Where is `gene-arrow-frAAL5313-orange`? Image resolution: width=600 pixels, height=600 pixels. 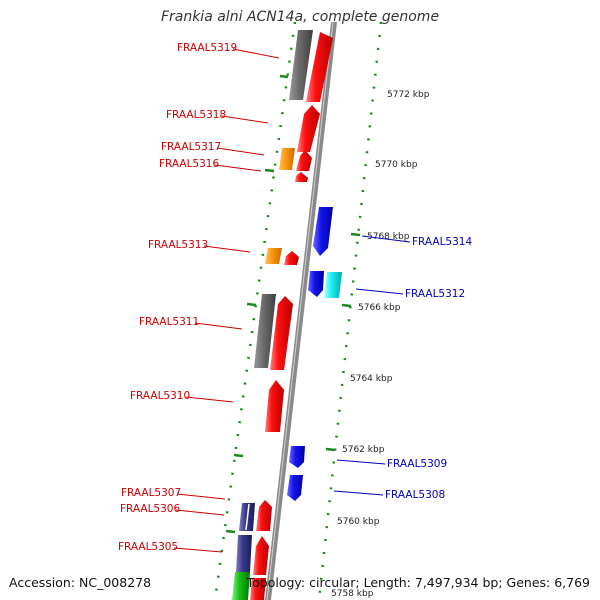
gene-arrow-frAAL5313-orange is located at coordinates (273, 256).